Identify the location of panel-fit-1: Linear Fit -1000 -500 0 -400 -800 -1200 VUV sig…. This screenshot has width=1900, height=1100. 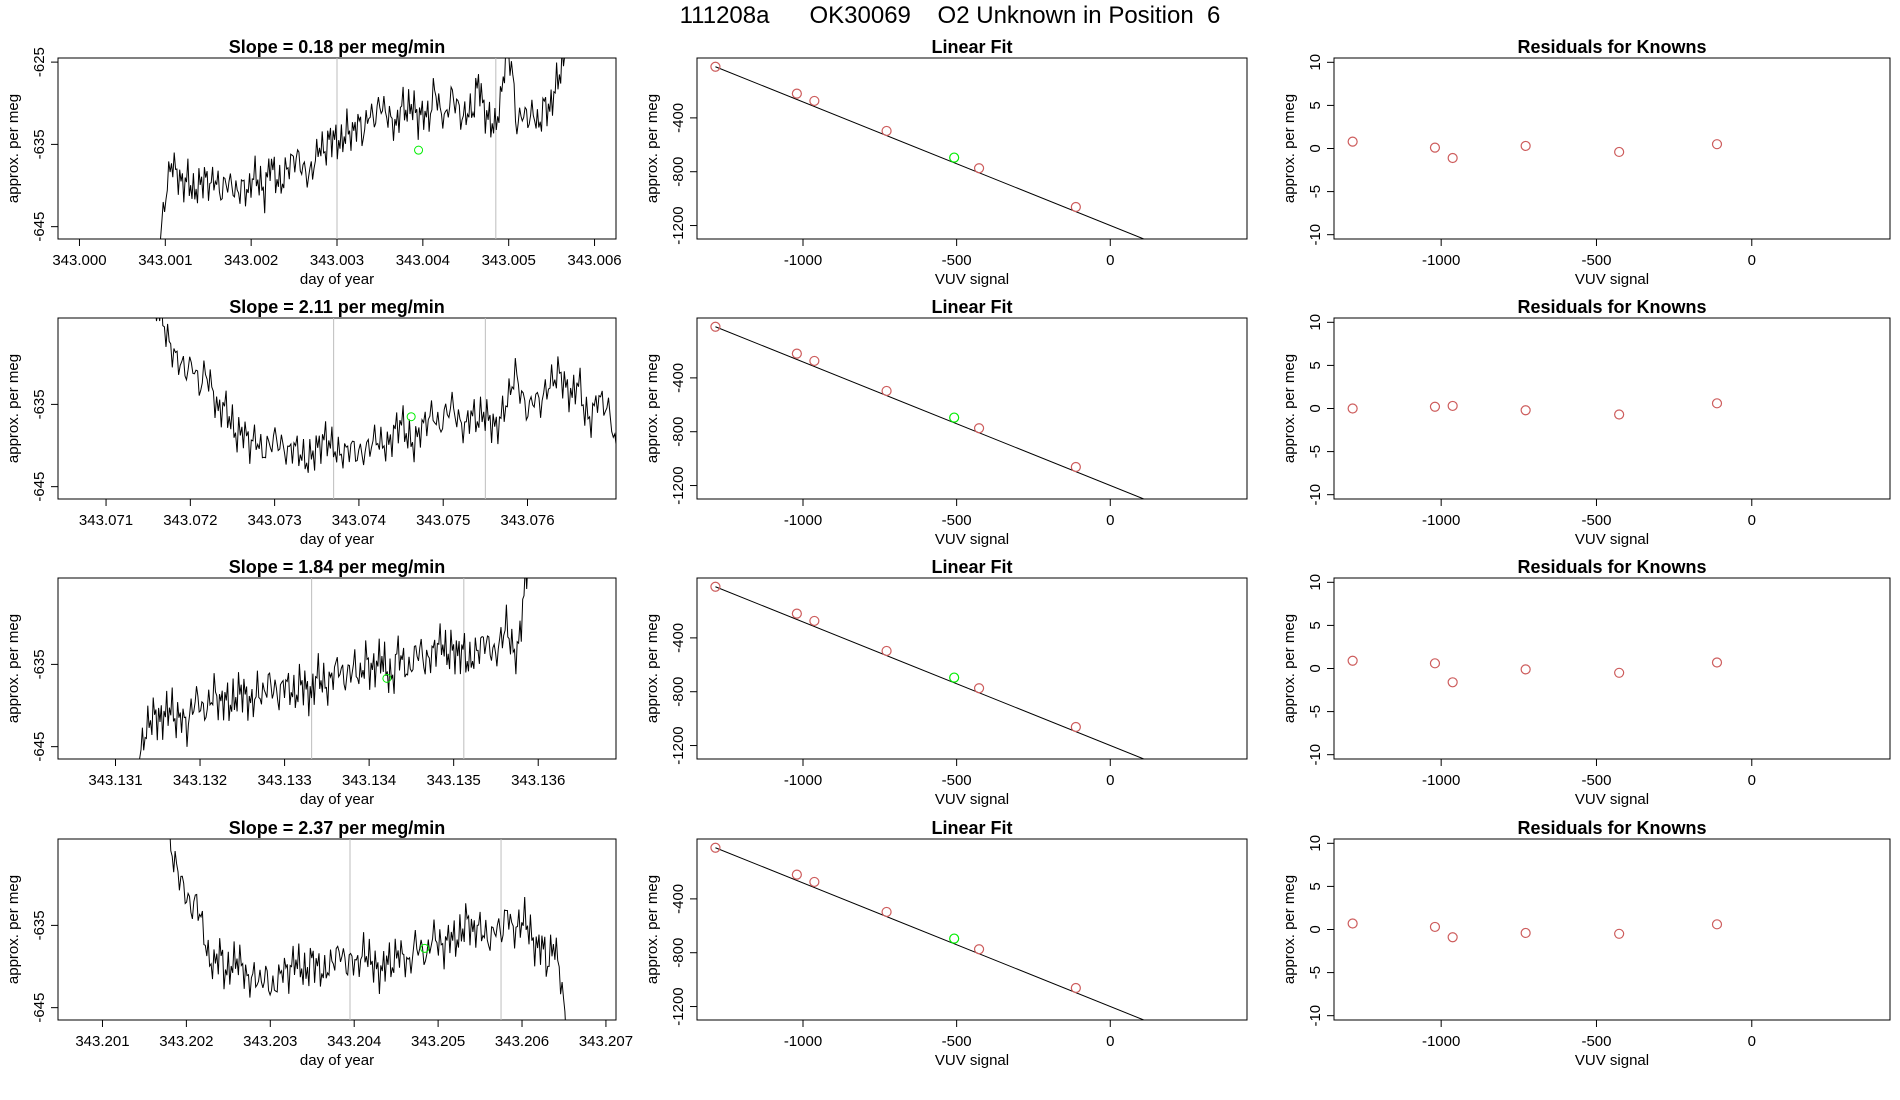
(946, 162).